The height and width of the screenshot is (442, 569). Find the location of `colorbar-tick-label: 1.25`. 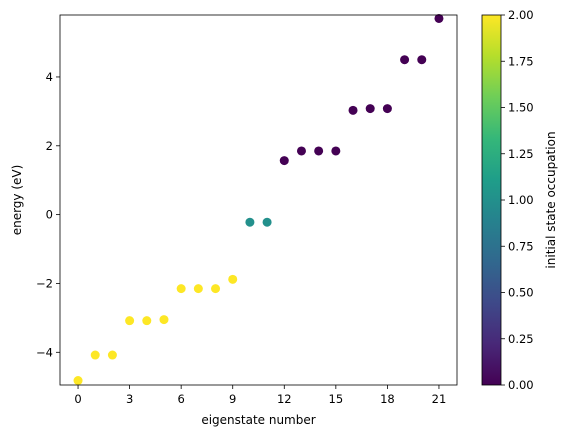

colorbar-tick-label: 1.25 is located at coordinates (521, 154).